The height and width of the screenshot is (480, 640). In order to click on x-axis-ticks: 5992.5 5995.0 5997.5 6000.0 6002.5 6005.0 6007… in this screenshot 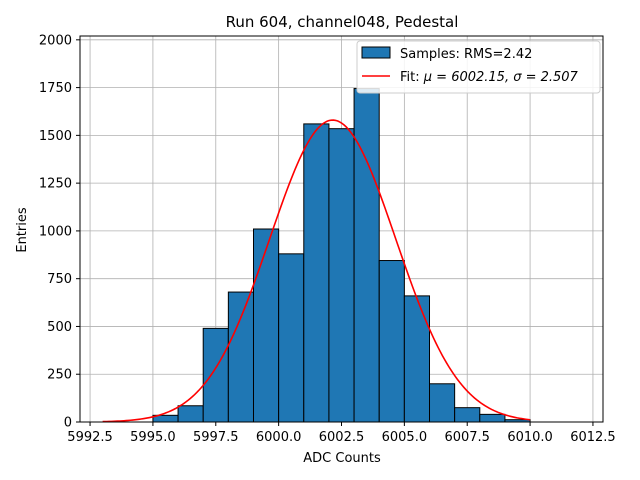, I will do `click(341, 433)`.